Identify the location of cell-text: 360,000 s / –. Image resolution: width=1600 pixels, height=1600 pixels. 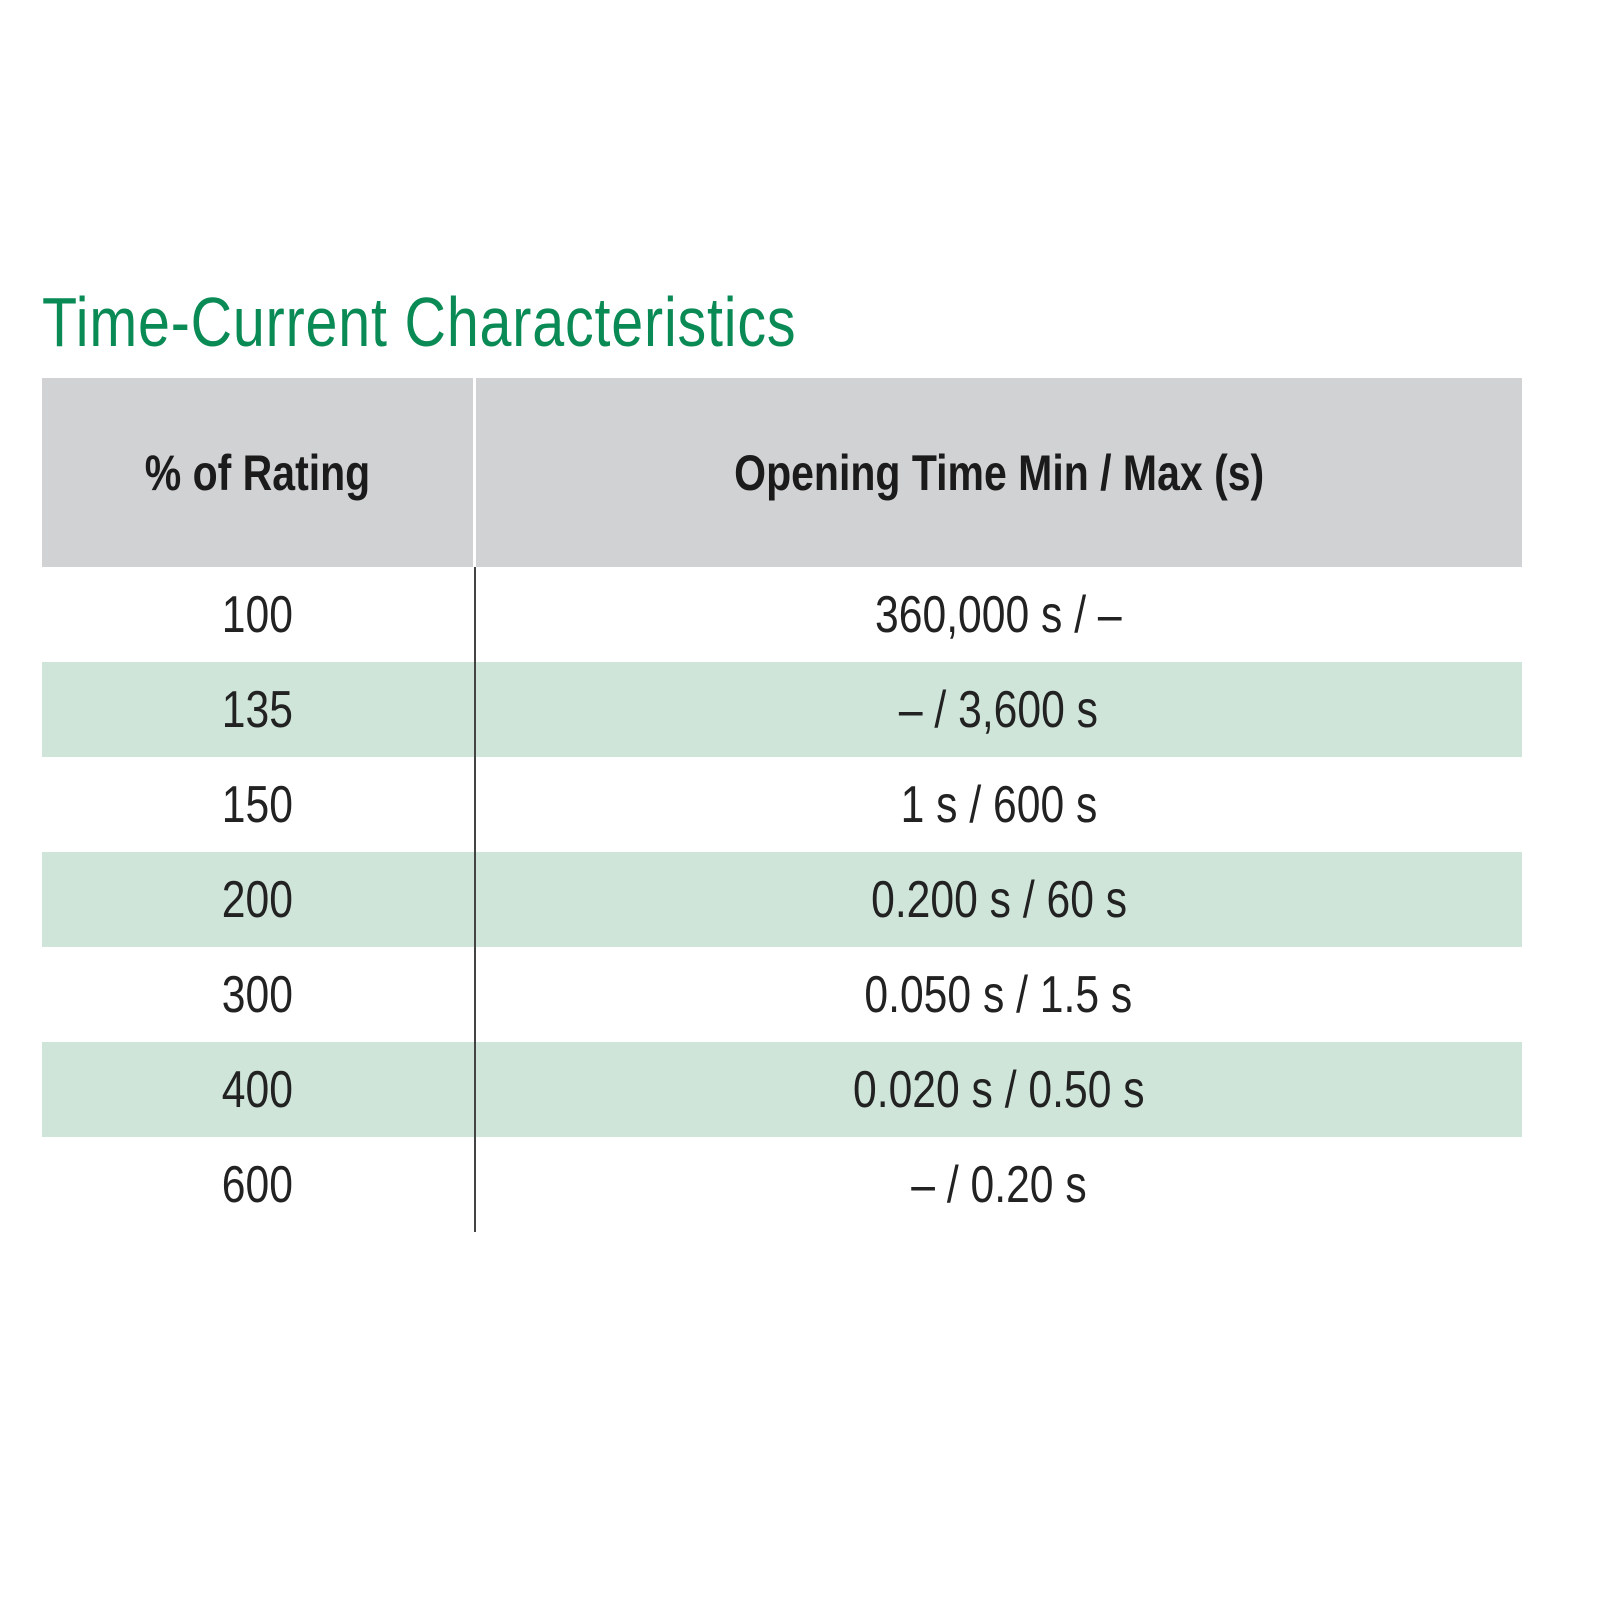
(999, 614).